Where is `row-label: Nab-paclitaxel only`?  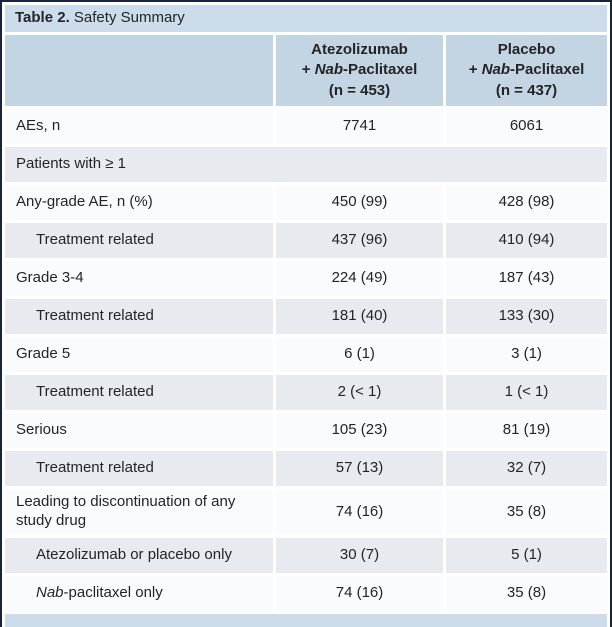 row-label: Nab-paclitaxel only is located at coordinates (139, 593).